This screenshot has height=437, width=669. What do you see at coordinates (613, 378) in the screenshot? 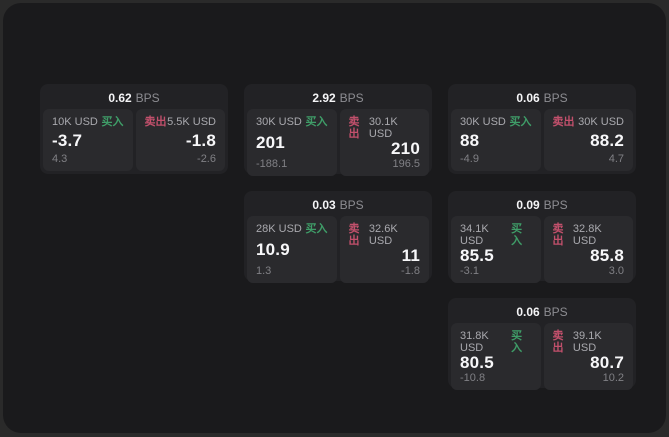
I see `sell-change: 10.2` at bounding box center [613, 378].